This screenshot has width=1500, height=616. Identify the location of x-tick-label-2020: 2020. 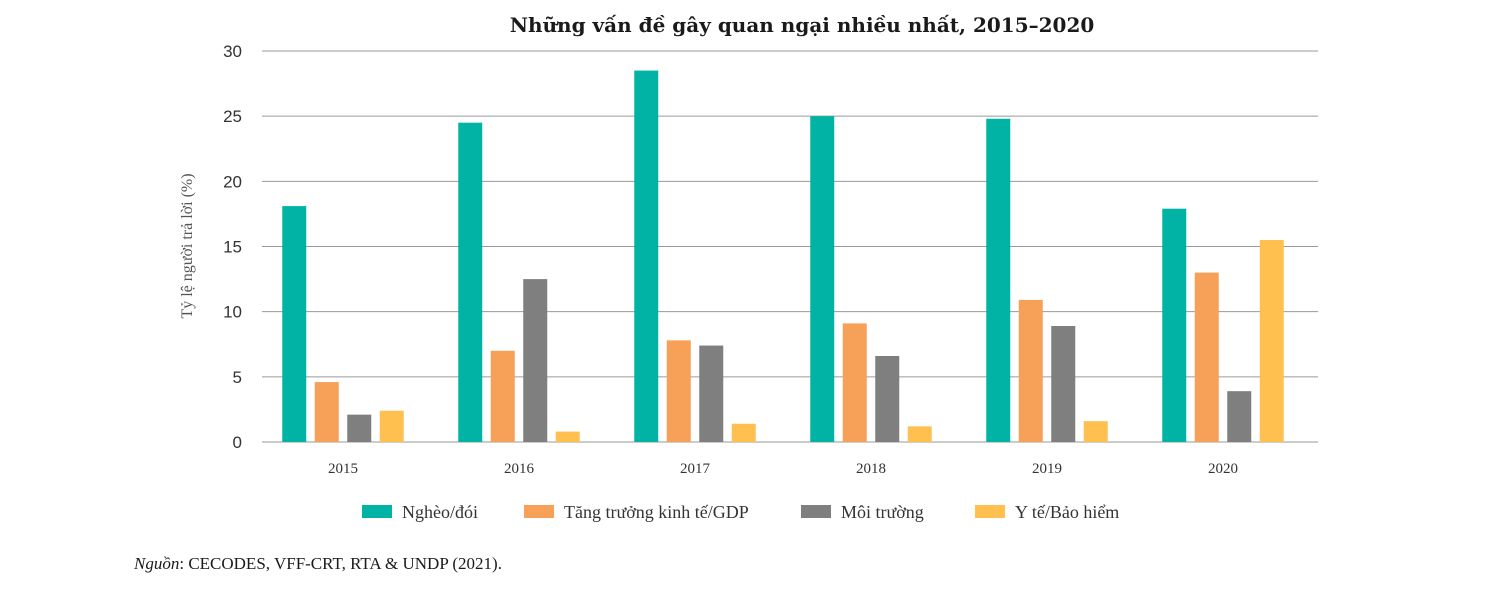
(1223, 469).